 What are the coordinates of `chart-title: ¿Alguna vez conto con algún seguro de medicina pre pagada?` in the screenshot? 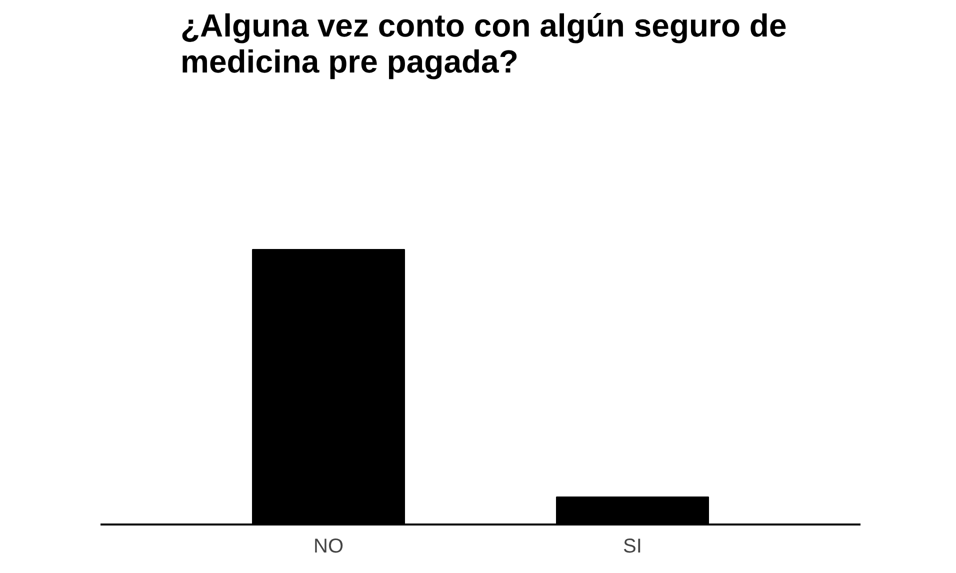 It's located at (483, 44).